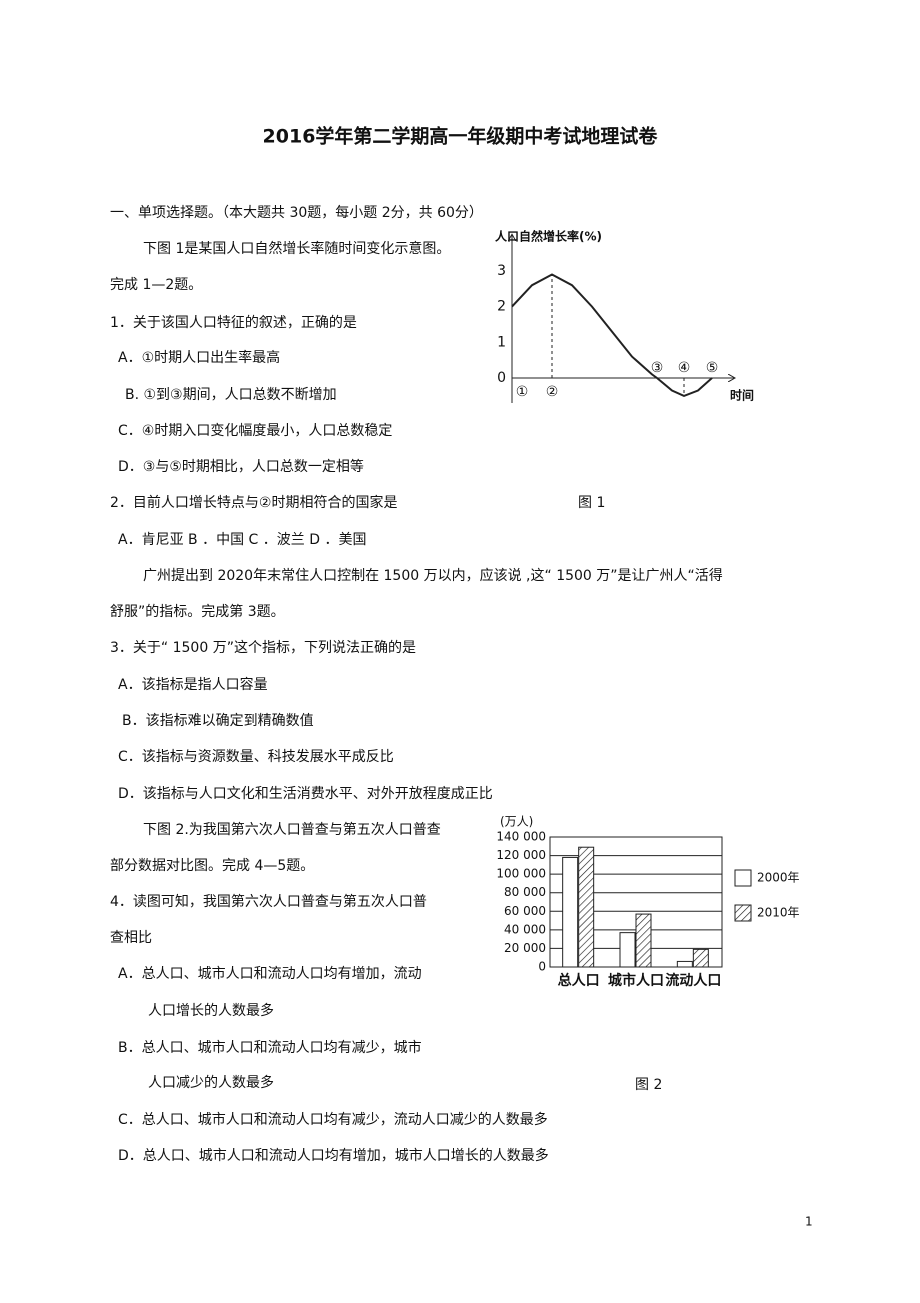 The image size is (920, 1303). I want to click on text-line: A．总人口、城市人口和流动人口均有增加，流动, so click(270, 973).